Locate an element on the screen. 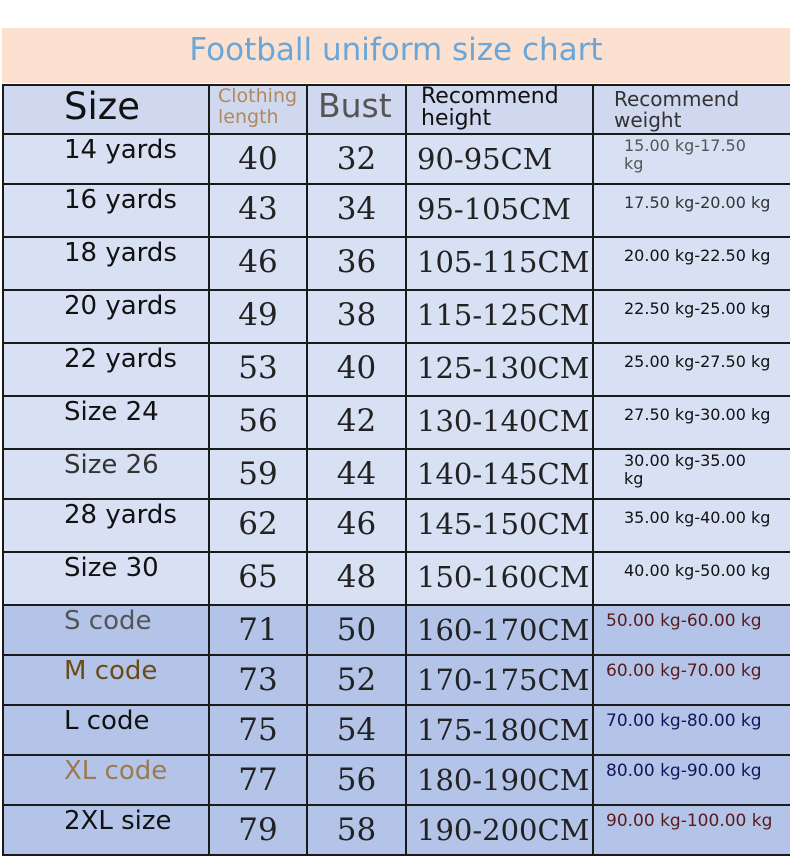 The image size is (790, 856). size-cell: 20 yards is located at coordinates (106, 316).